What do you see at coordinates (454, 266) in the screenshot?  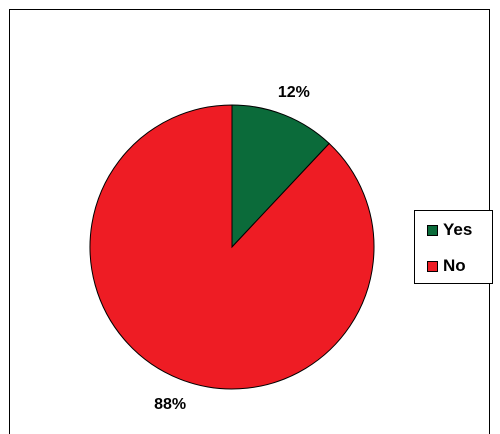 I see `legend-label-no: No` at bounding box center [454, 266].